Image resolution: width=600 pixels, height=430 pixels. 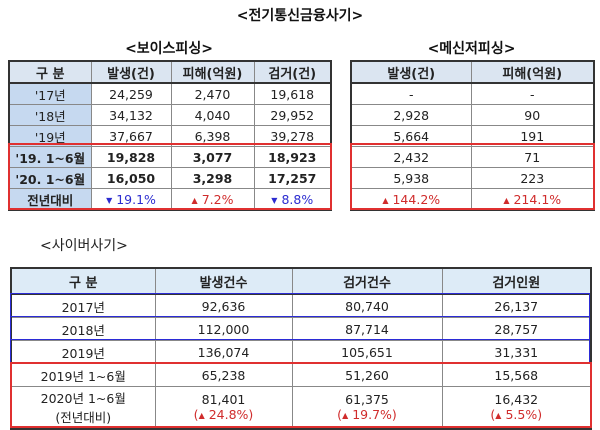 What do you see at coordinates (411, 157) in the screenshot?
I see `cell: 2,432` at bounding box center [411, 157].